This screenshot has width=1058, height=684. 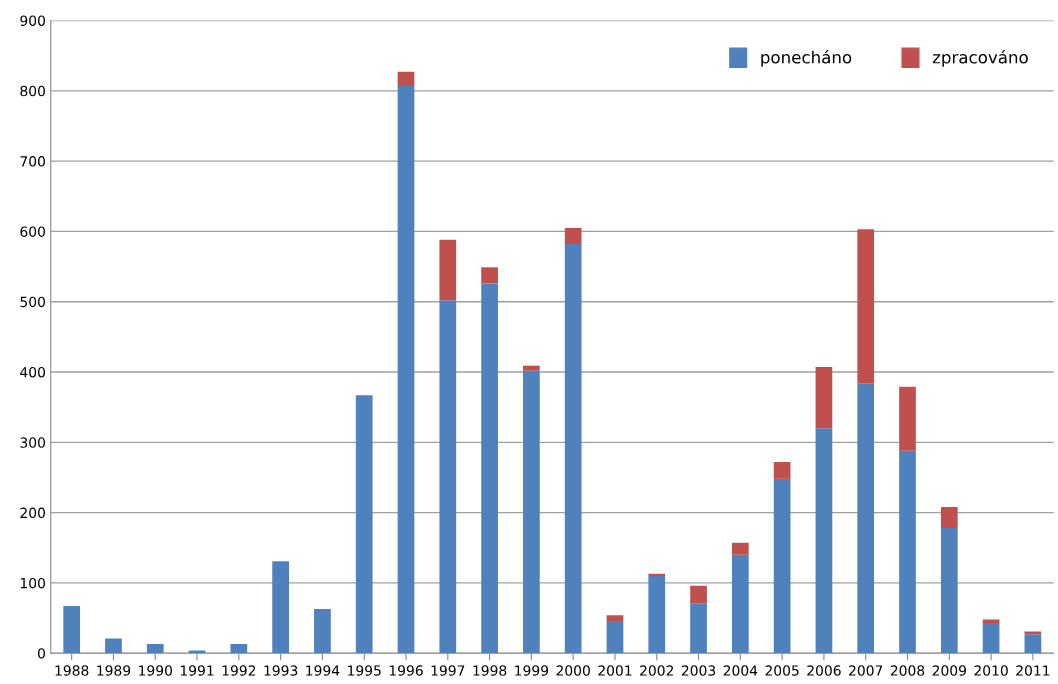 I want to click on x-tick-label: 1990, so click(x=156, y=670).